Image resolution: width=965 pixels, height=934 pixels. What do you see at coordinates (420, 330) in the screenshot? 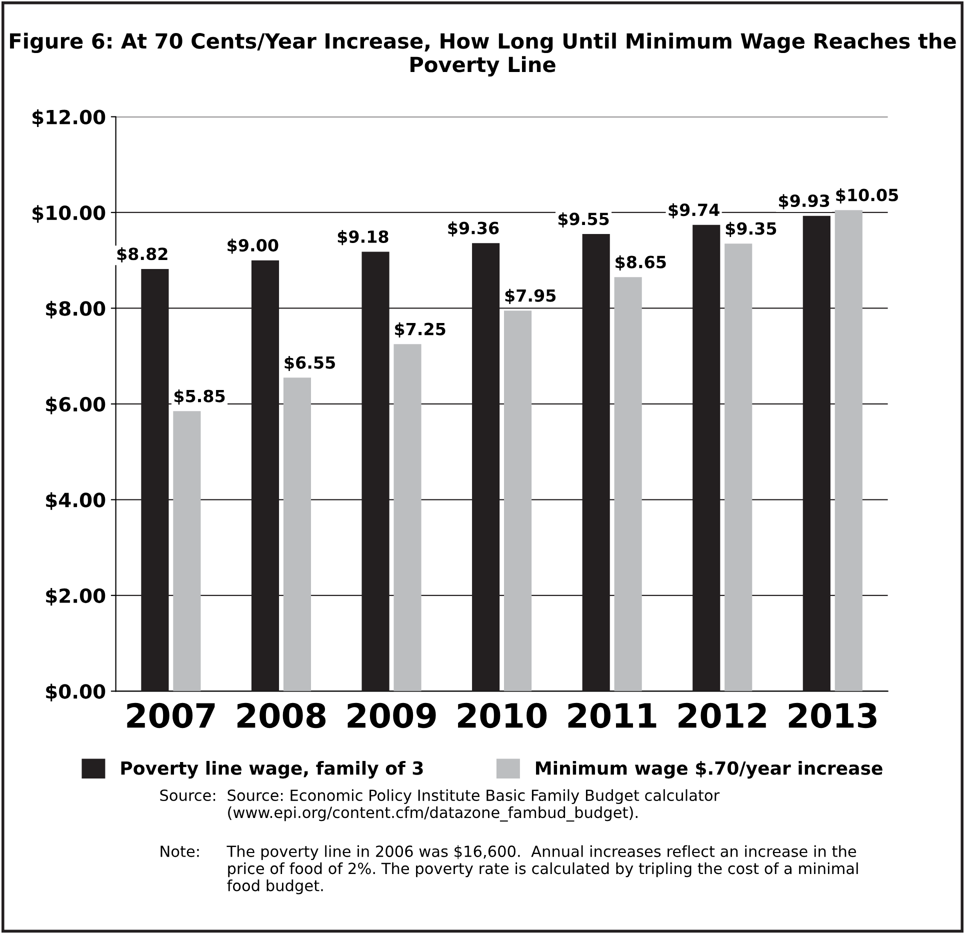
I see `data-label: $7.25` at bounding box center [420, 330].